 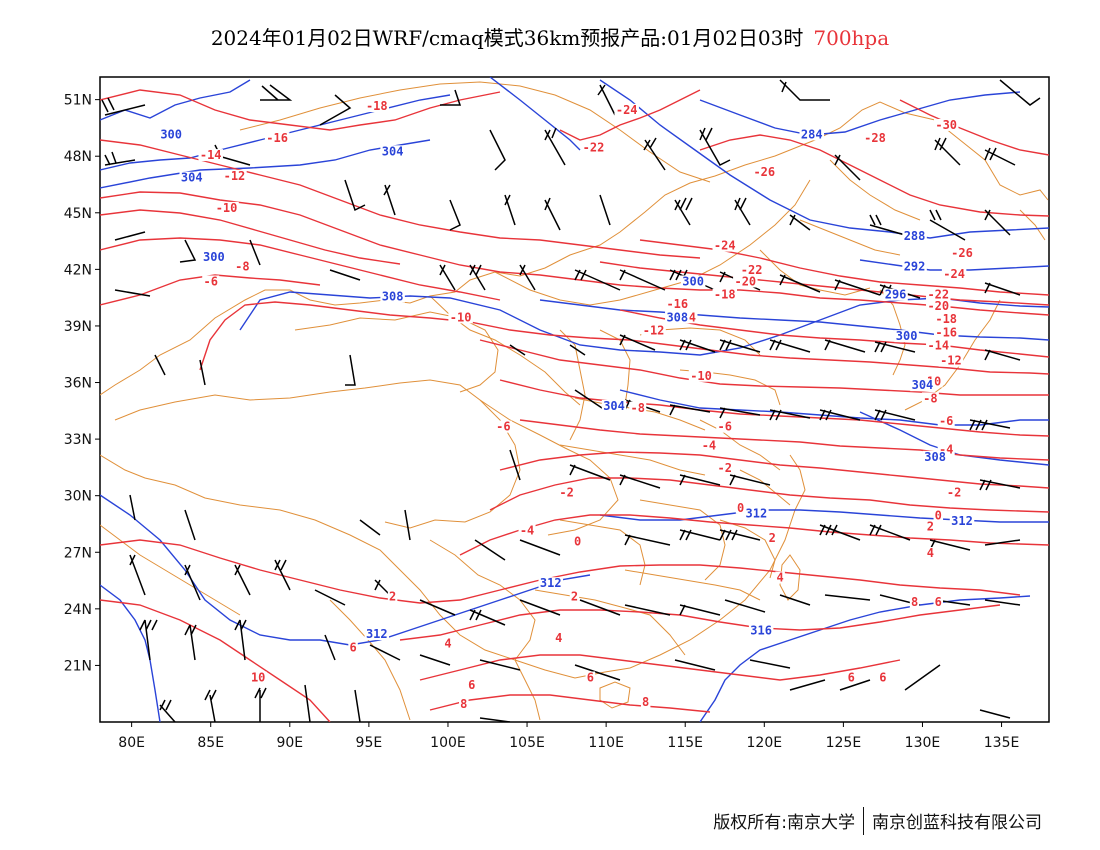 I want to click on height-label: 304, so click(x=614, y=406).